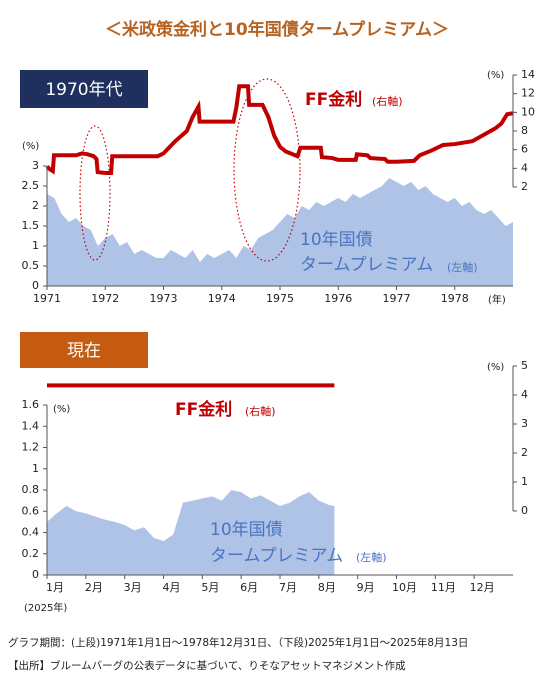 The image size is (554, 685). What do you see at coordinates (31, 404) in the screenshot?
I see `y-tick-label: 1.6` at bounding box center [31, 404].